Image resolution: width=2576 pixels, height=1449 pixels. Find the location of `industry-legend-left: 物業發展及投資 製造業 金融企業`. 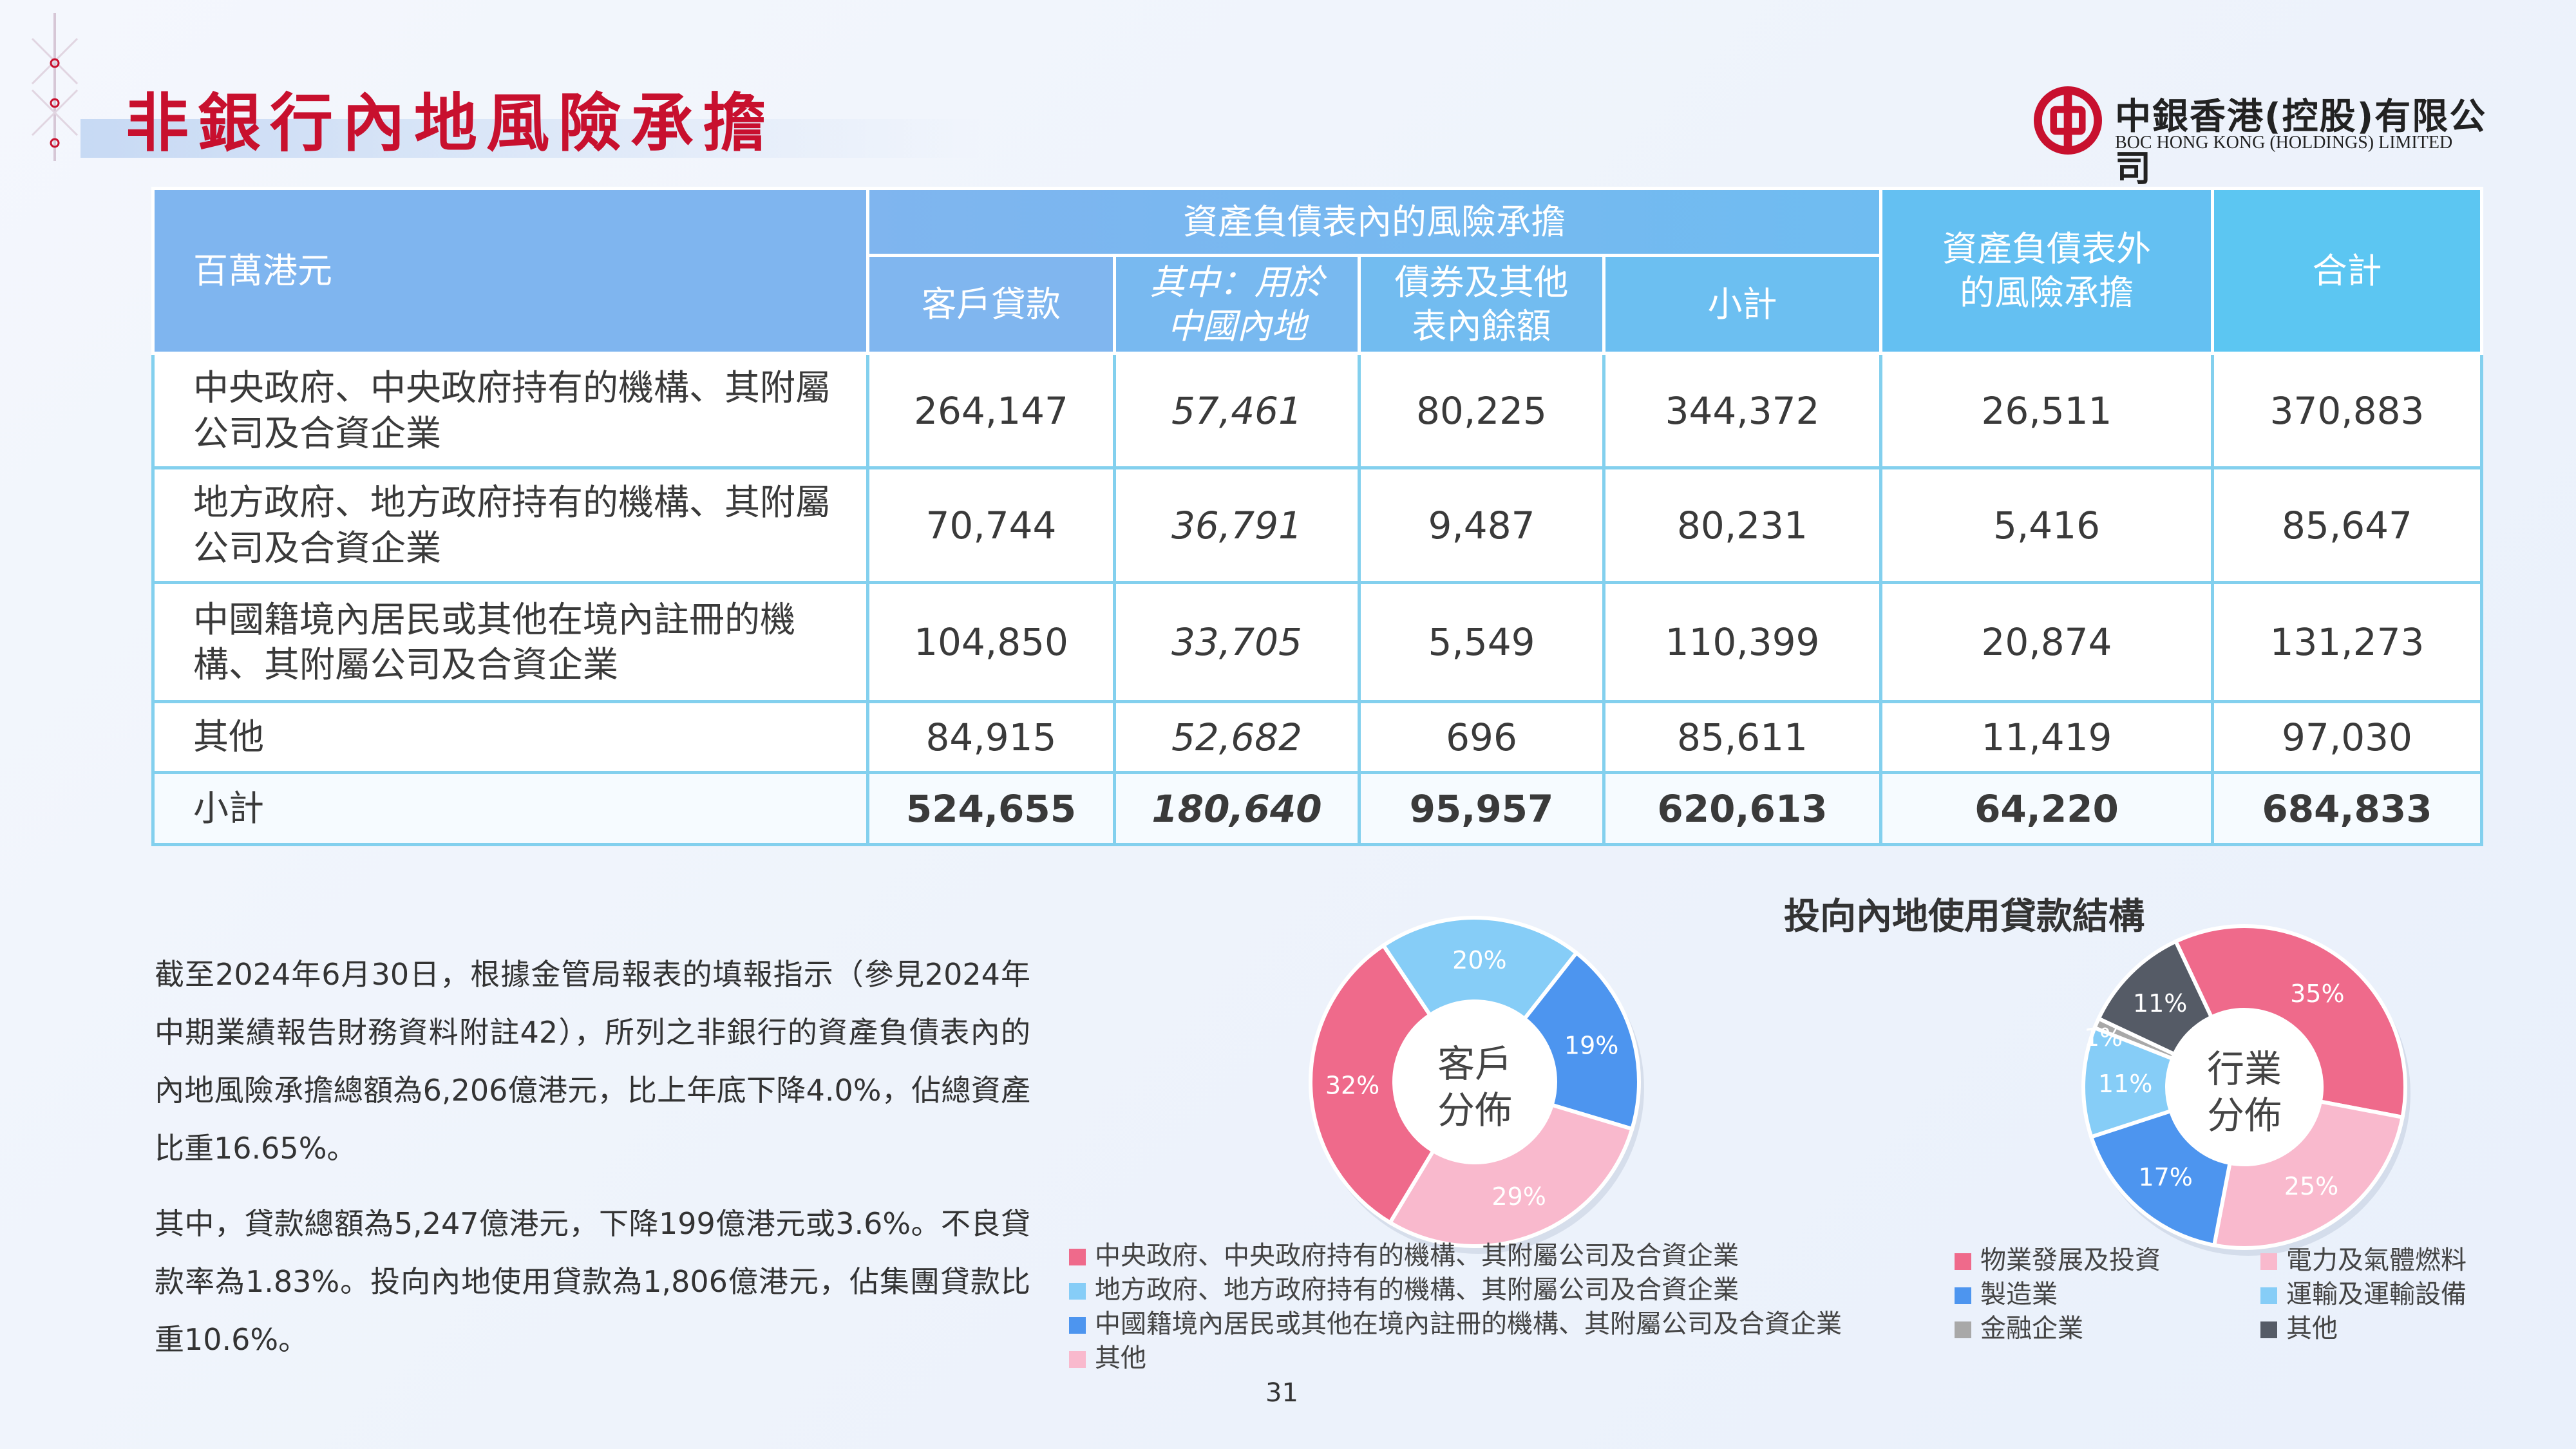

industry-legend-left: 物業發展及投資 製造業 金融企業 is located at coordinates (2058, 1295).